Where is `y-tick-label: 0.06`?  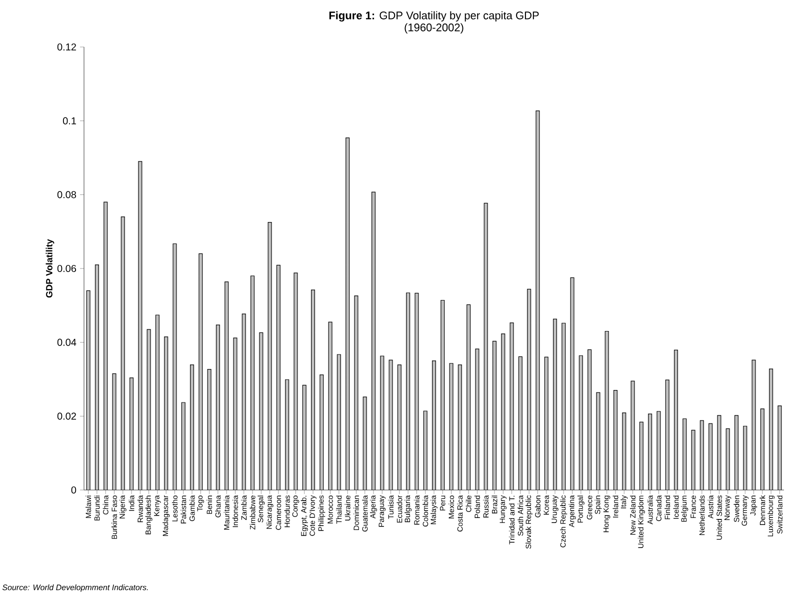
y-tick-label: 0.06 is located at coordinates (66, 268).